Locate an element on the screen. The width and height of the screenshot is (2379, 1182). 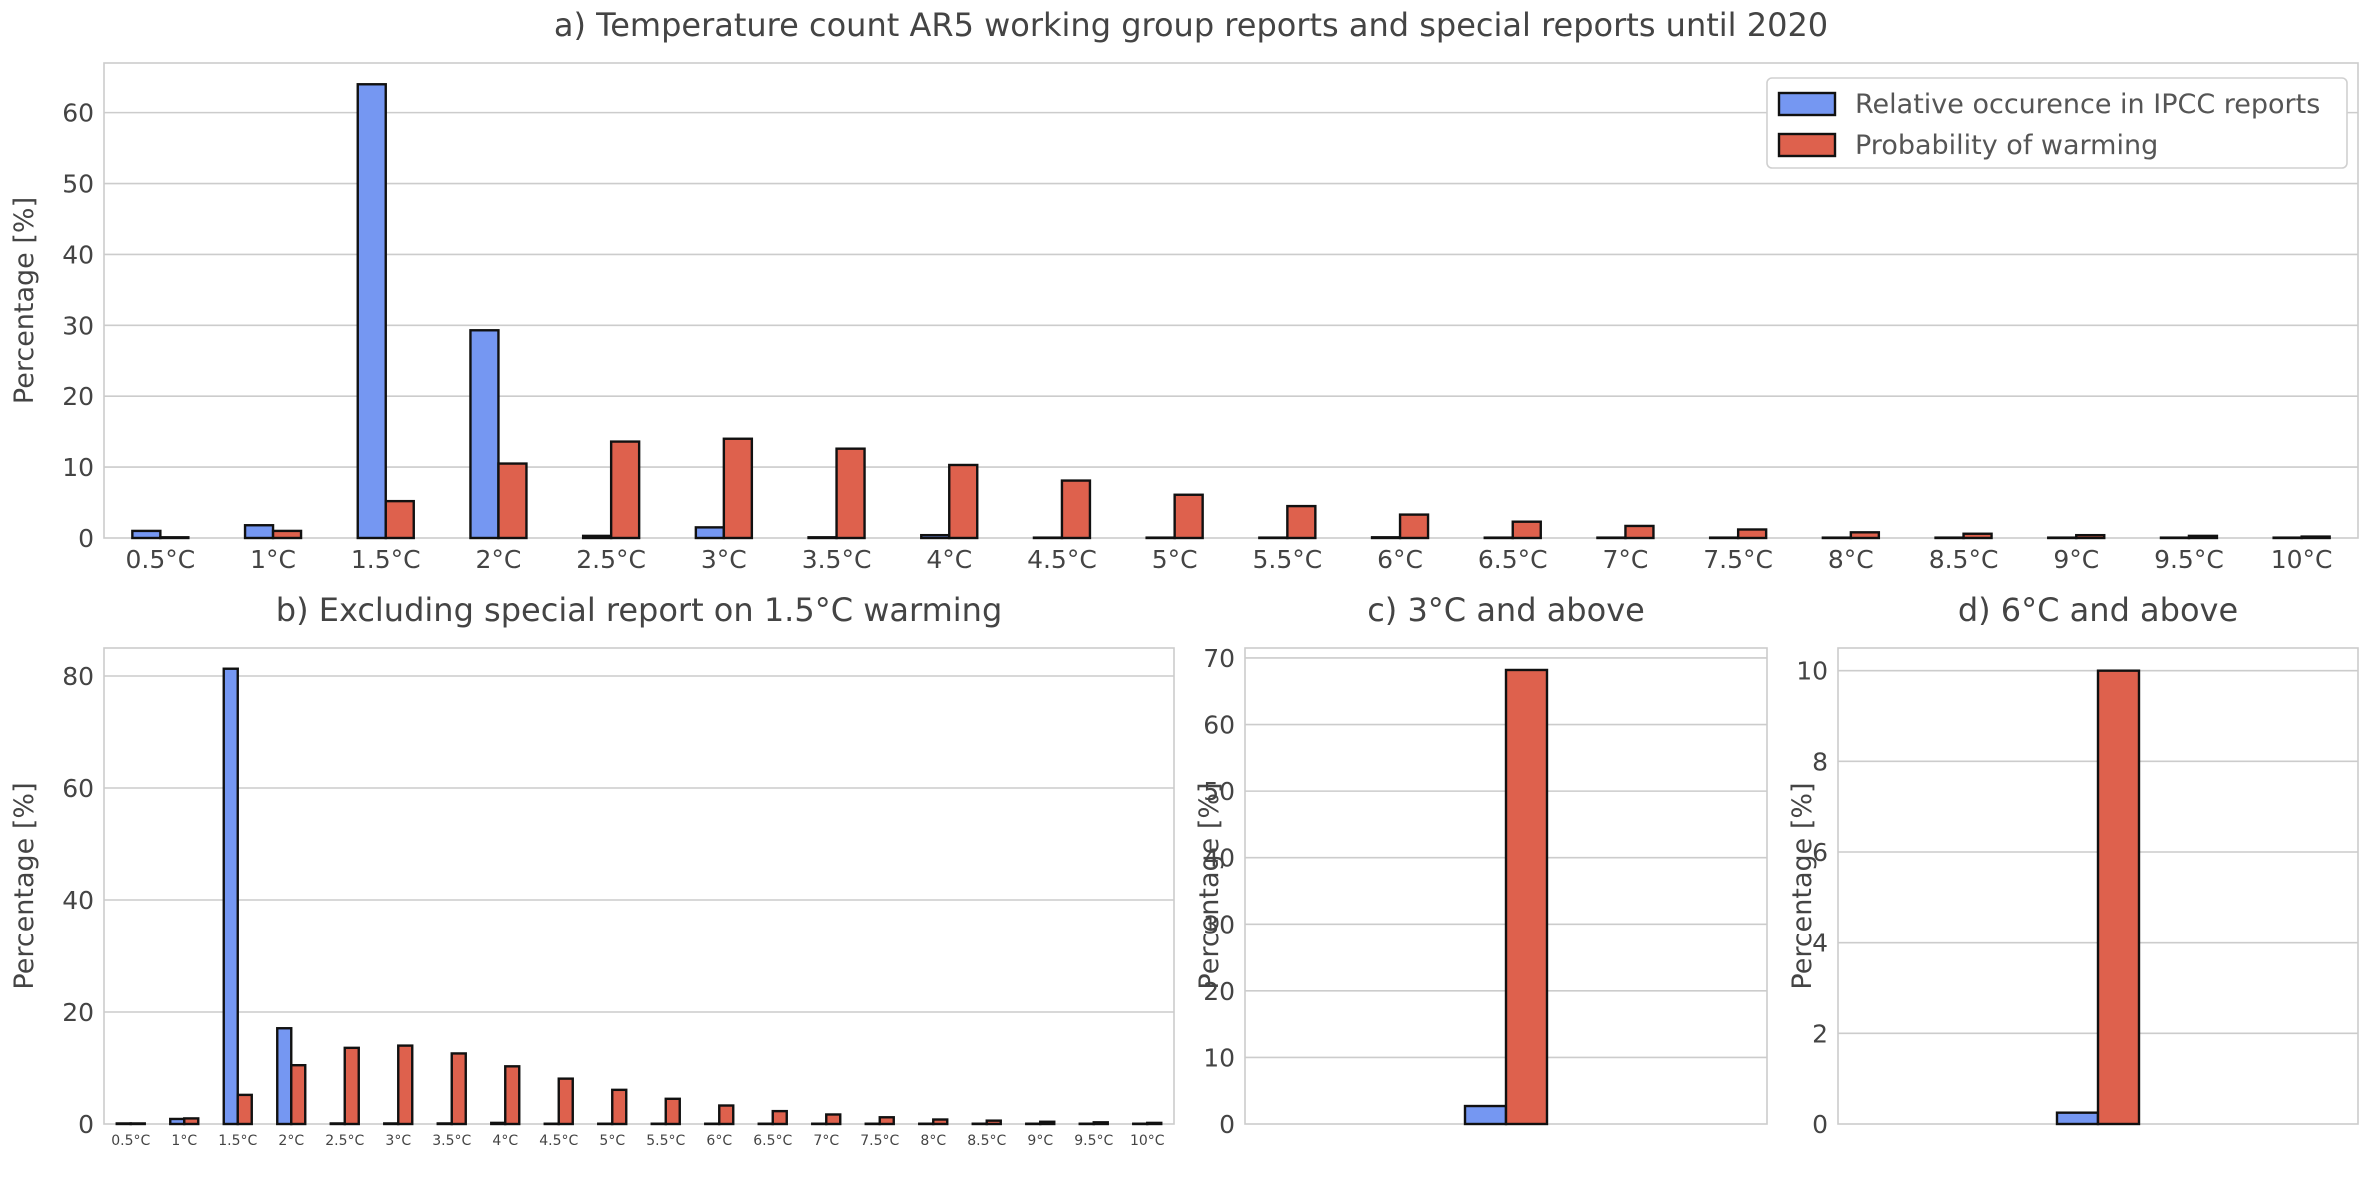
y-tick-label: 70 is located at coordinates (1219, 658).